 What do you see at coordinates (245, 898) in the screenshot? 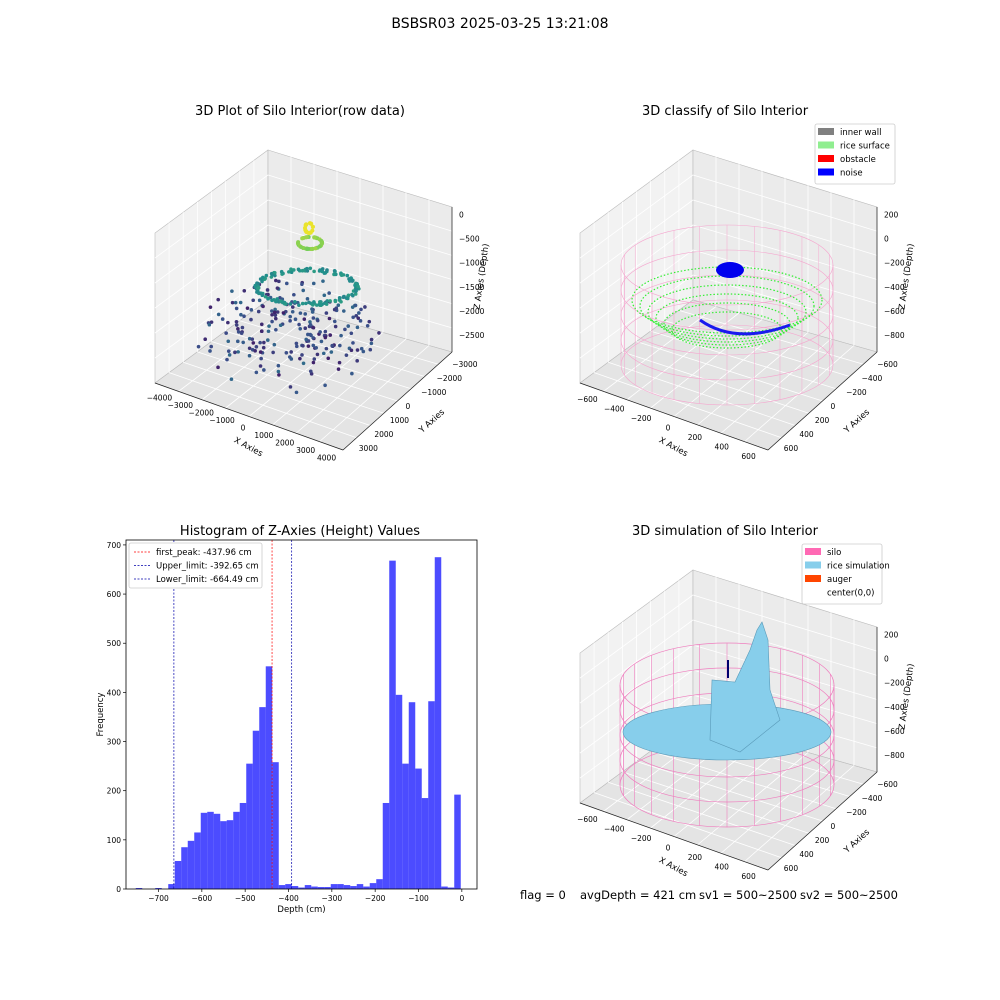
I see `x-tick-label: −500` at bounding box center [245, 898].